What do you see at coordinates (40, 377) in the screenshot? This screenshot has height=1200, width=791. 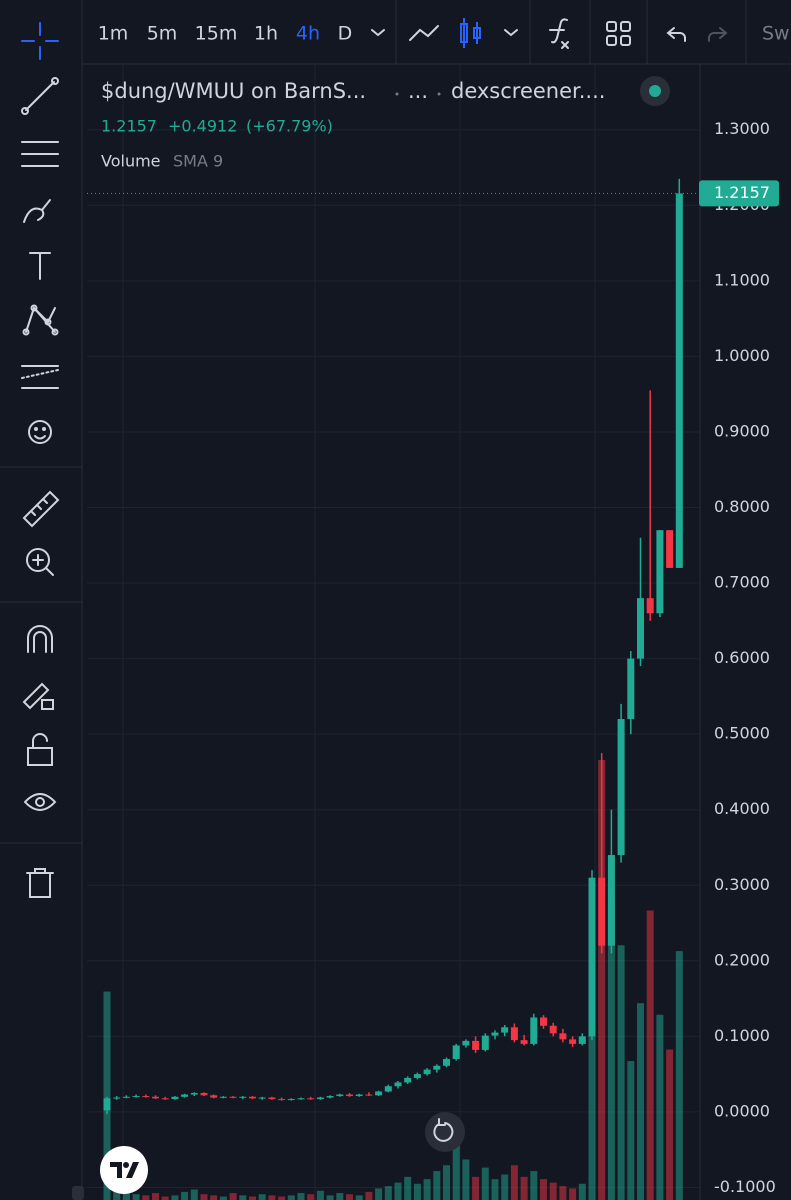 I see `prediction-tool` at bounding box center [40, 377].